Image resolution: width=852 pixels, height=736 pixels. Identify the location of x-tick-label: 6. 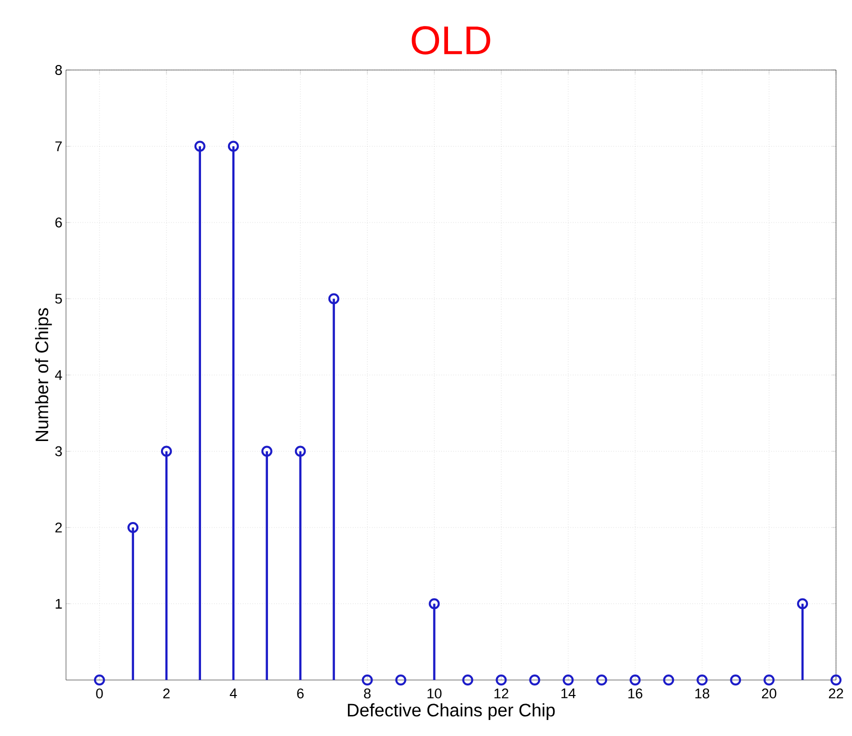
(300, 693).